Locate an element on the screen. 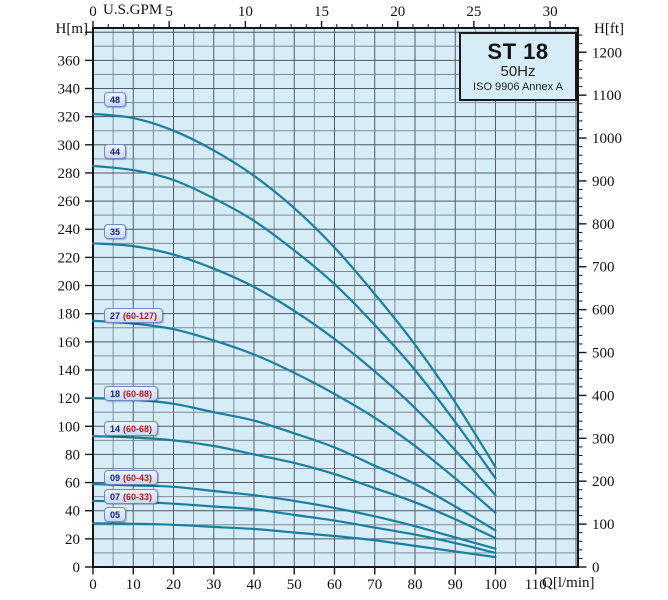 The height and width of the screenshot is (600, 668). h-m-tick-label: 340 is located at coordinates (69, 90).